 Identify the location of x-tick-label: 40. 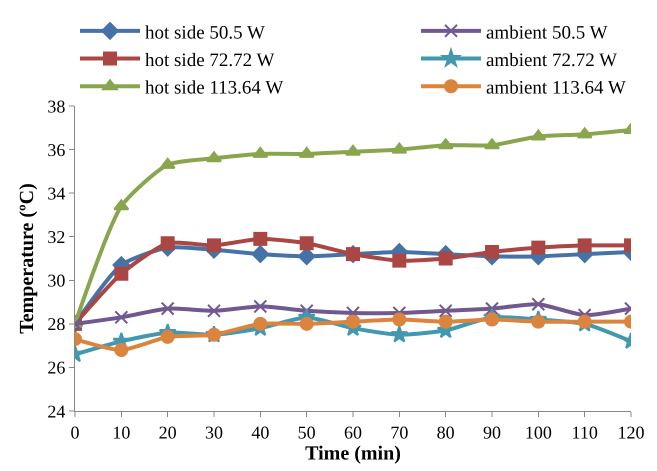
(260, 432).